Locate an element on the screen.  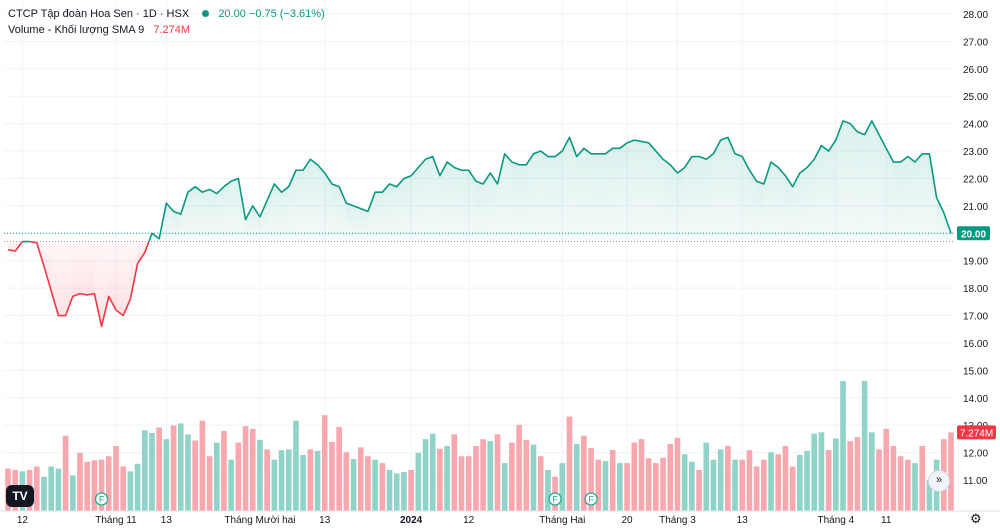
scroll-right-icon: » is located at coordinates (939, 481).